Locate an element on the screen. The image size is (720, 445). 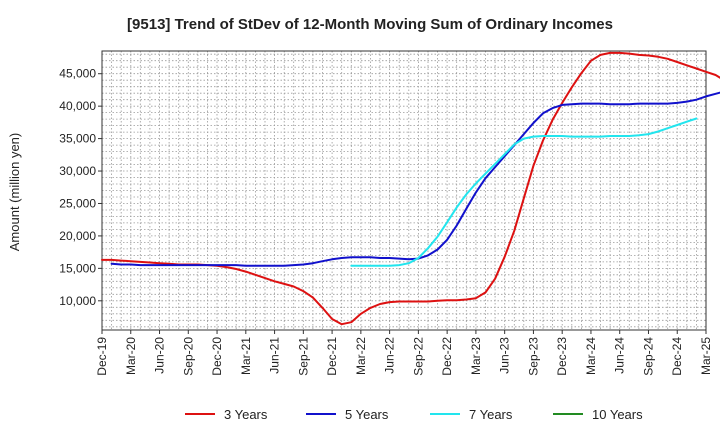
y-tick-label: 35,000 is located at coordinates (77, 139).